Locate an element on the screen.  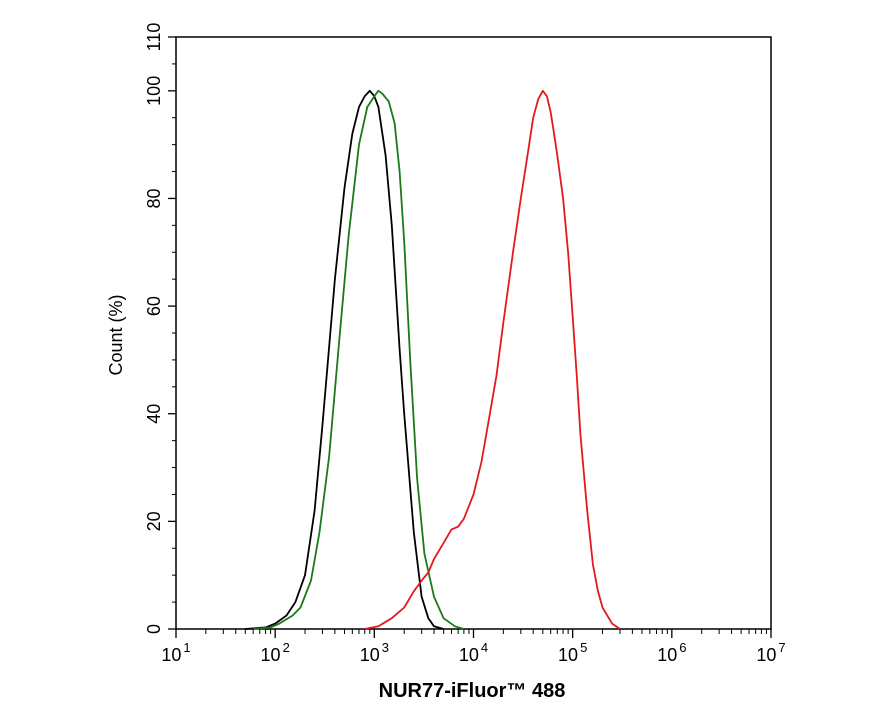
x-tick-label: 10 1 is located at coordinates (175, 652).